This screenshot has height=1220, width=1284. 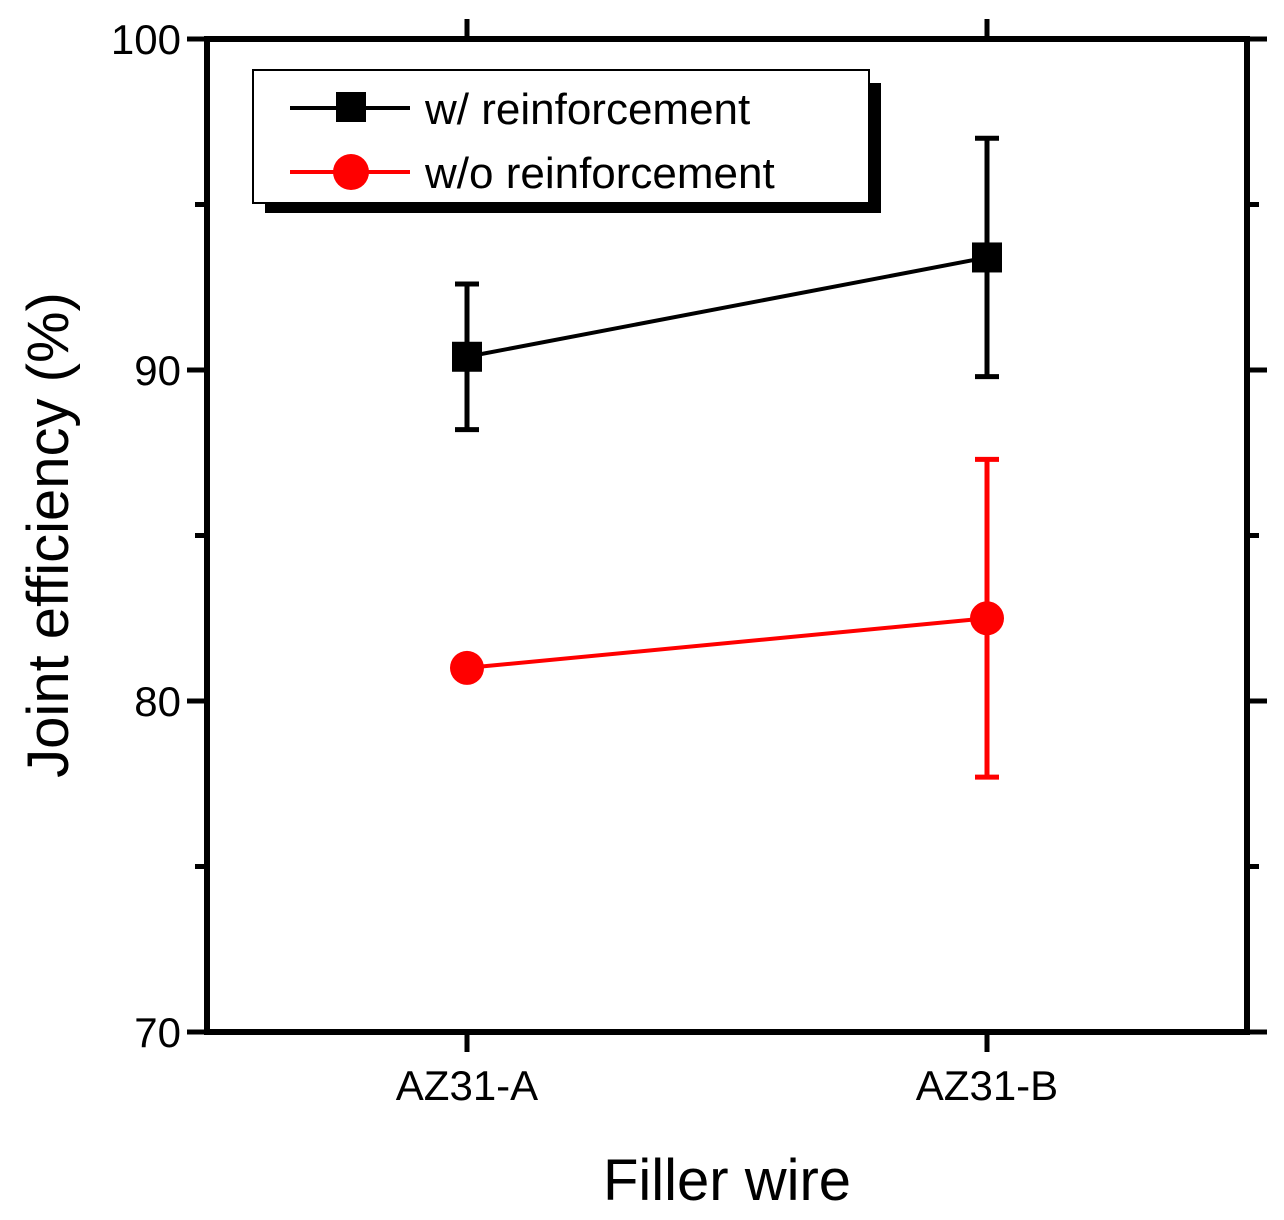 What do you see at coordinates (157, 1032) in the screenshot?
I see `y-tick-label: 70` at bounding box center [157, 1032].